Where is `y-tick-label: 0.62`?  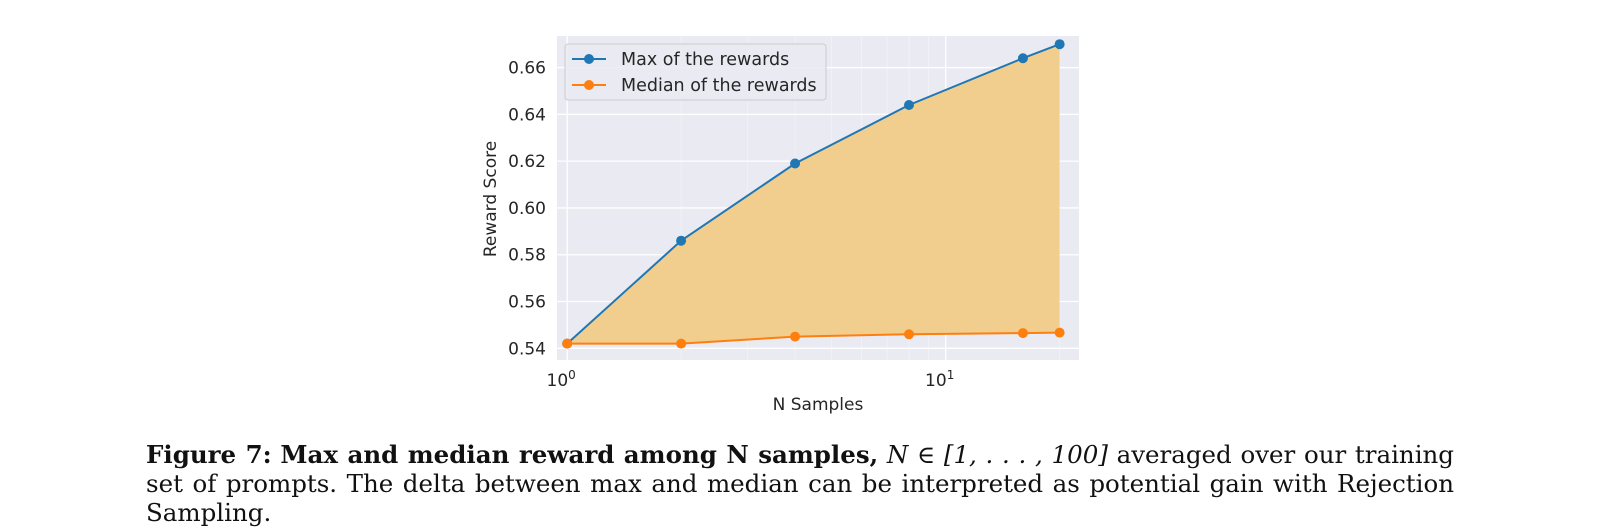 y-tick-label: 0.62 is located at coordinates (527, 162).